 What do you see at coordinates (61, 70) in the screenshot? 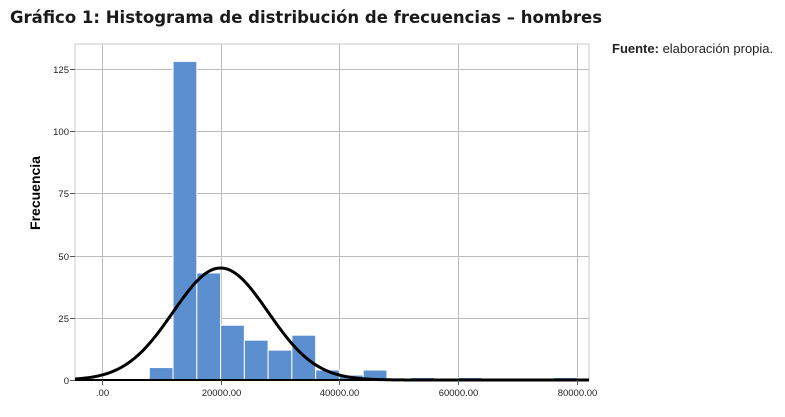
I see `y-tick-label: 125` at bounding box center [61, 70].